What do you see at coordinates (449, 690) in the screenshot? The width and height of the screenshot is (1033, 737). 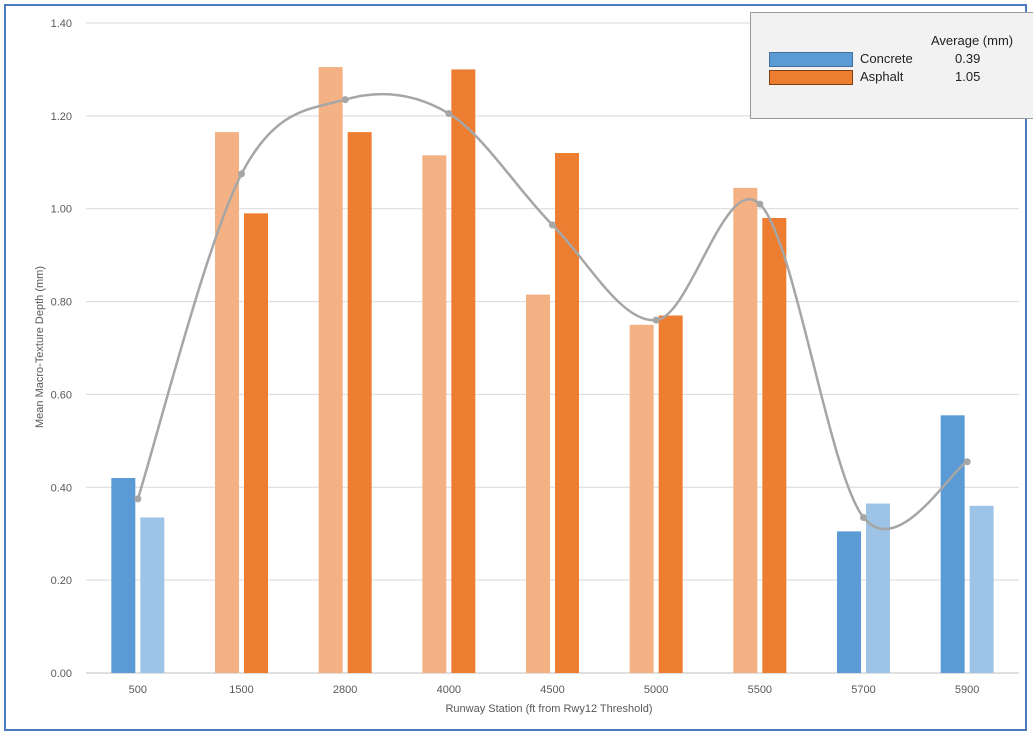 I see `x-tick-label: 4000` at bounding box center [449, 690].